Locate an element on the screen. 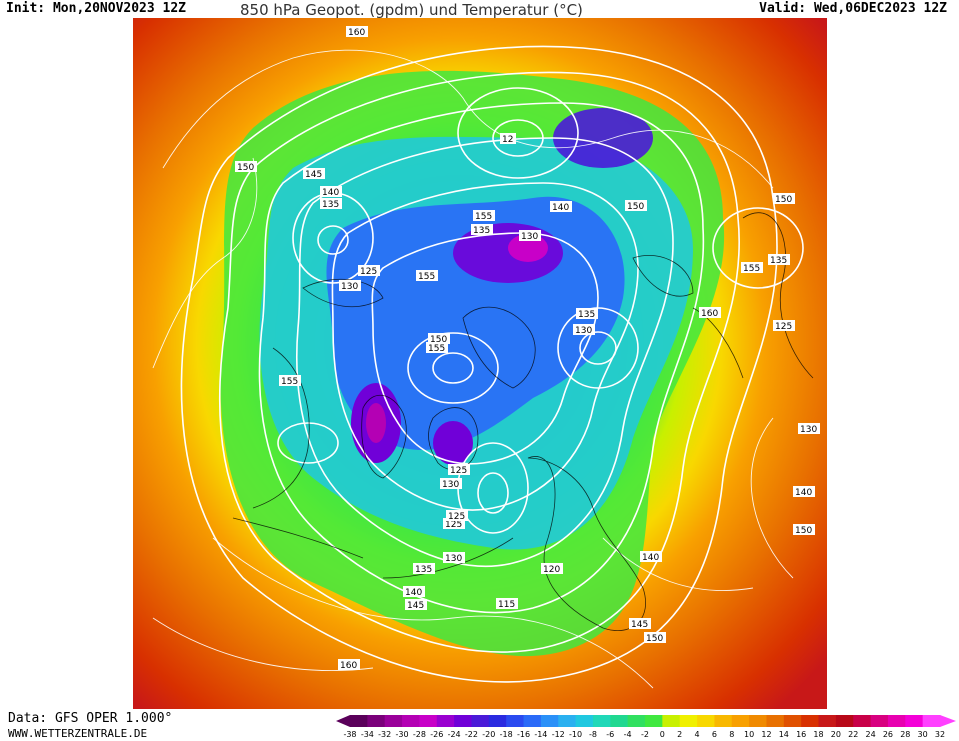 The image size is (959, 741). colorbar-tick-label: -12 is located at coordinates (558, 734).